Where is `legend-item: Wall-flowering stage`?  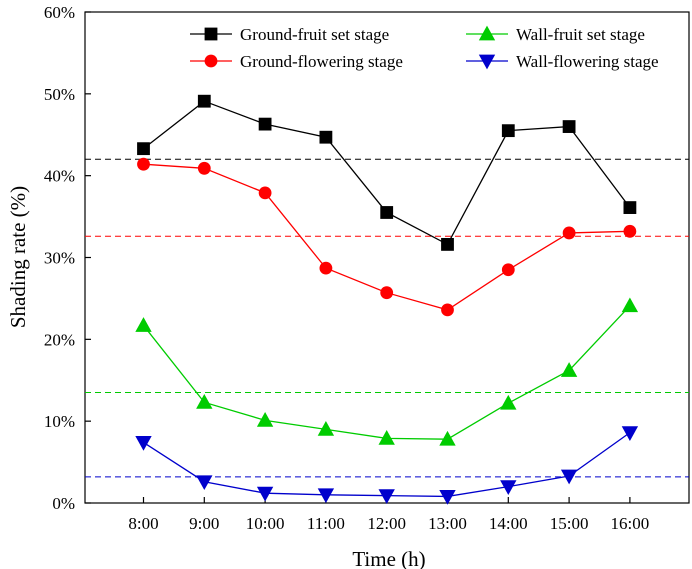
legend-item: Wall-flowering stage is located at coordinates (562, 61).